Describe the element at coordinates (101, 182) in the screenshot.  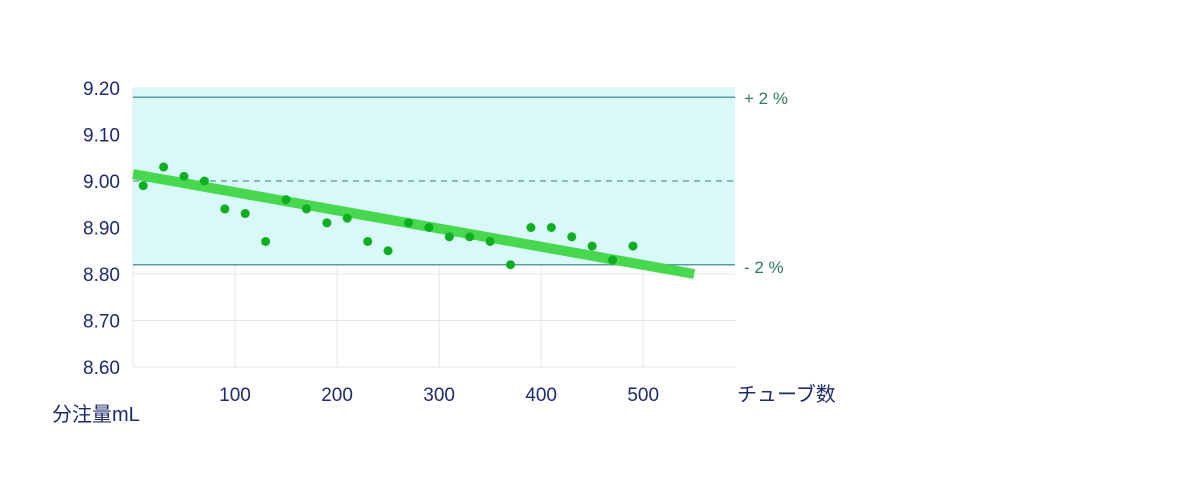
I see `y-tick-label: 9.00` at that location.